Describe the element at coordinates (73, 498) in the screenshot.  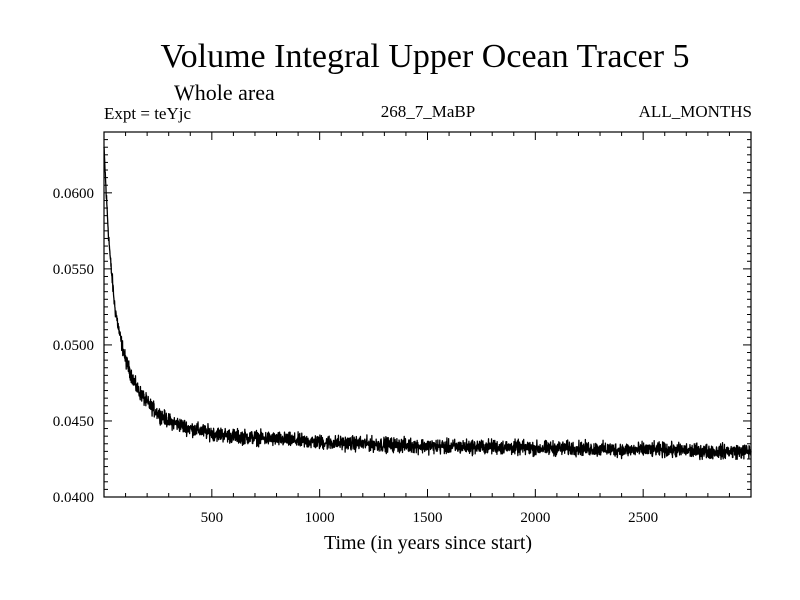
I see `y-tick-label: 0.0400` at that location.